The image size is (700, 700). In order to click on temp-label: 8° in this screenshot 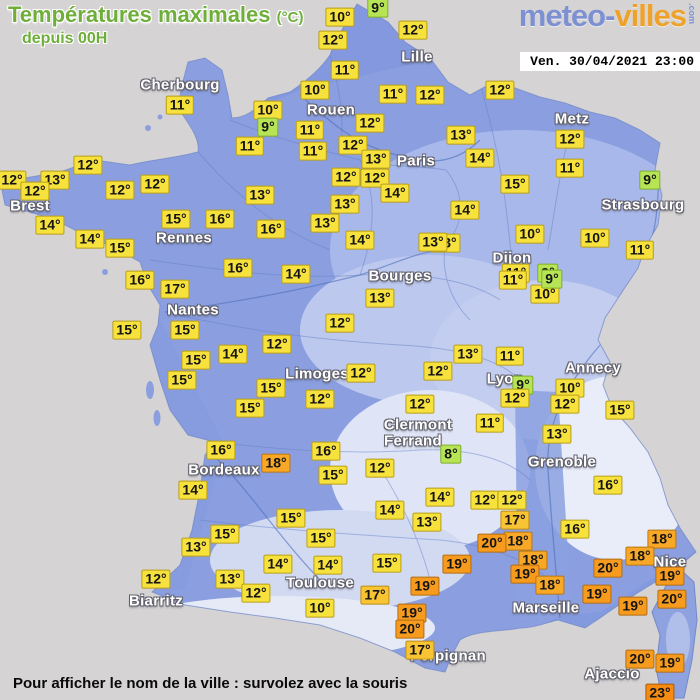, I will do `click(451, 454)`.